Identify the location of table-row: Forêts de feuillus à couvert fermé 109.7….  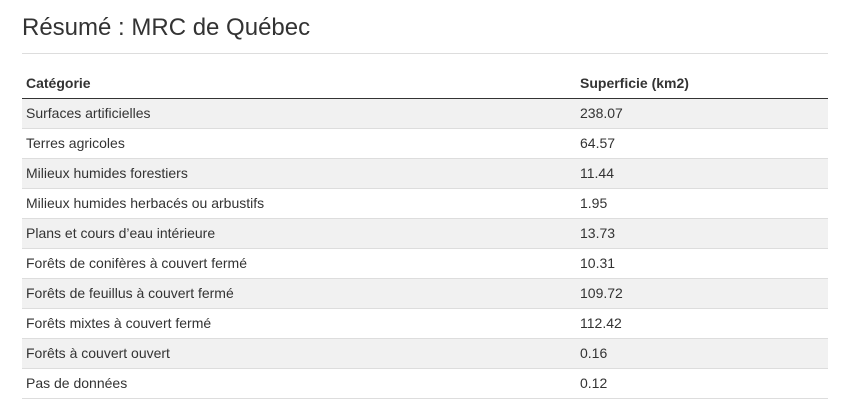
(425, 293).